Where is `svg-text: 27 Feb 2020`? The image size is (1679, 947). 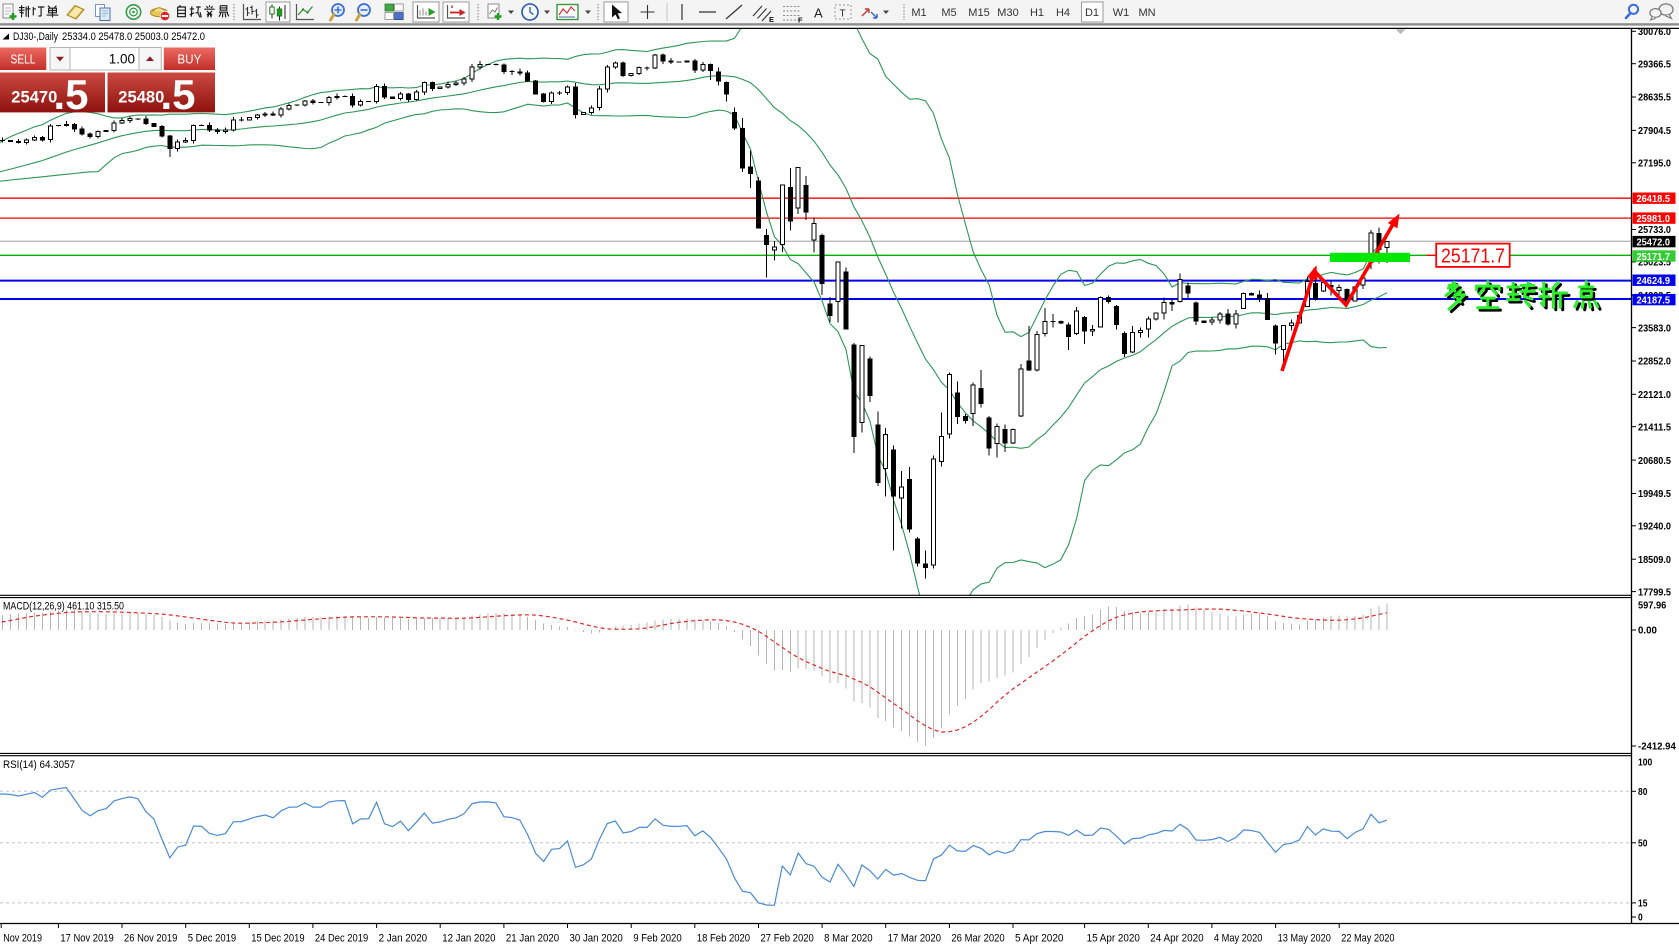 svg-text: 27 Feb 2020 is located at coordinates (787, 939).